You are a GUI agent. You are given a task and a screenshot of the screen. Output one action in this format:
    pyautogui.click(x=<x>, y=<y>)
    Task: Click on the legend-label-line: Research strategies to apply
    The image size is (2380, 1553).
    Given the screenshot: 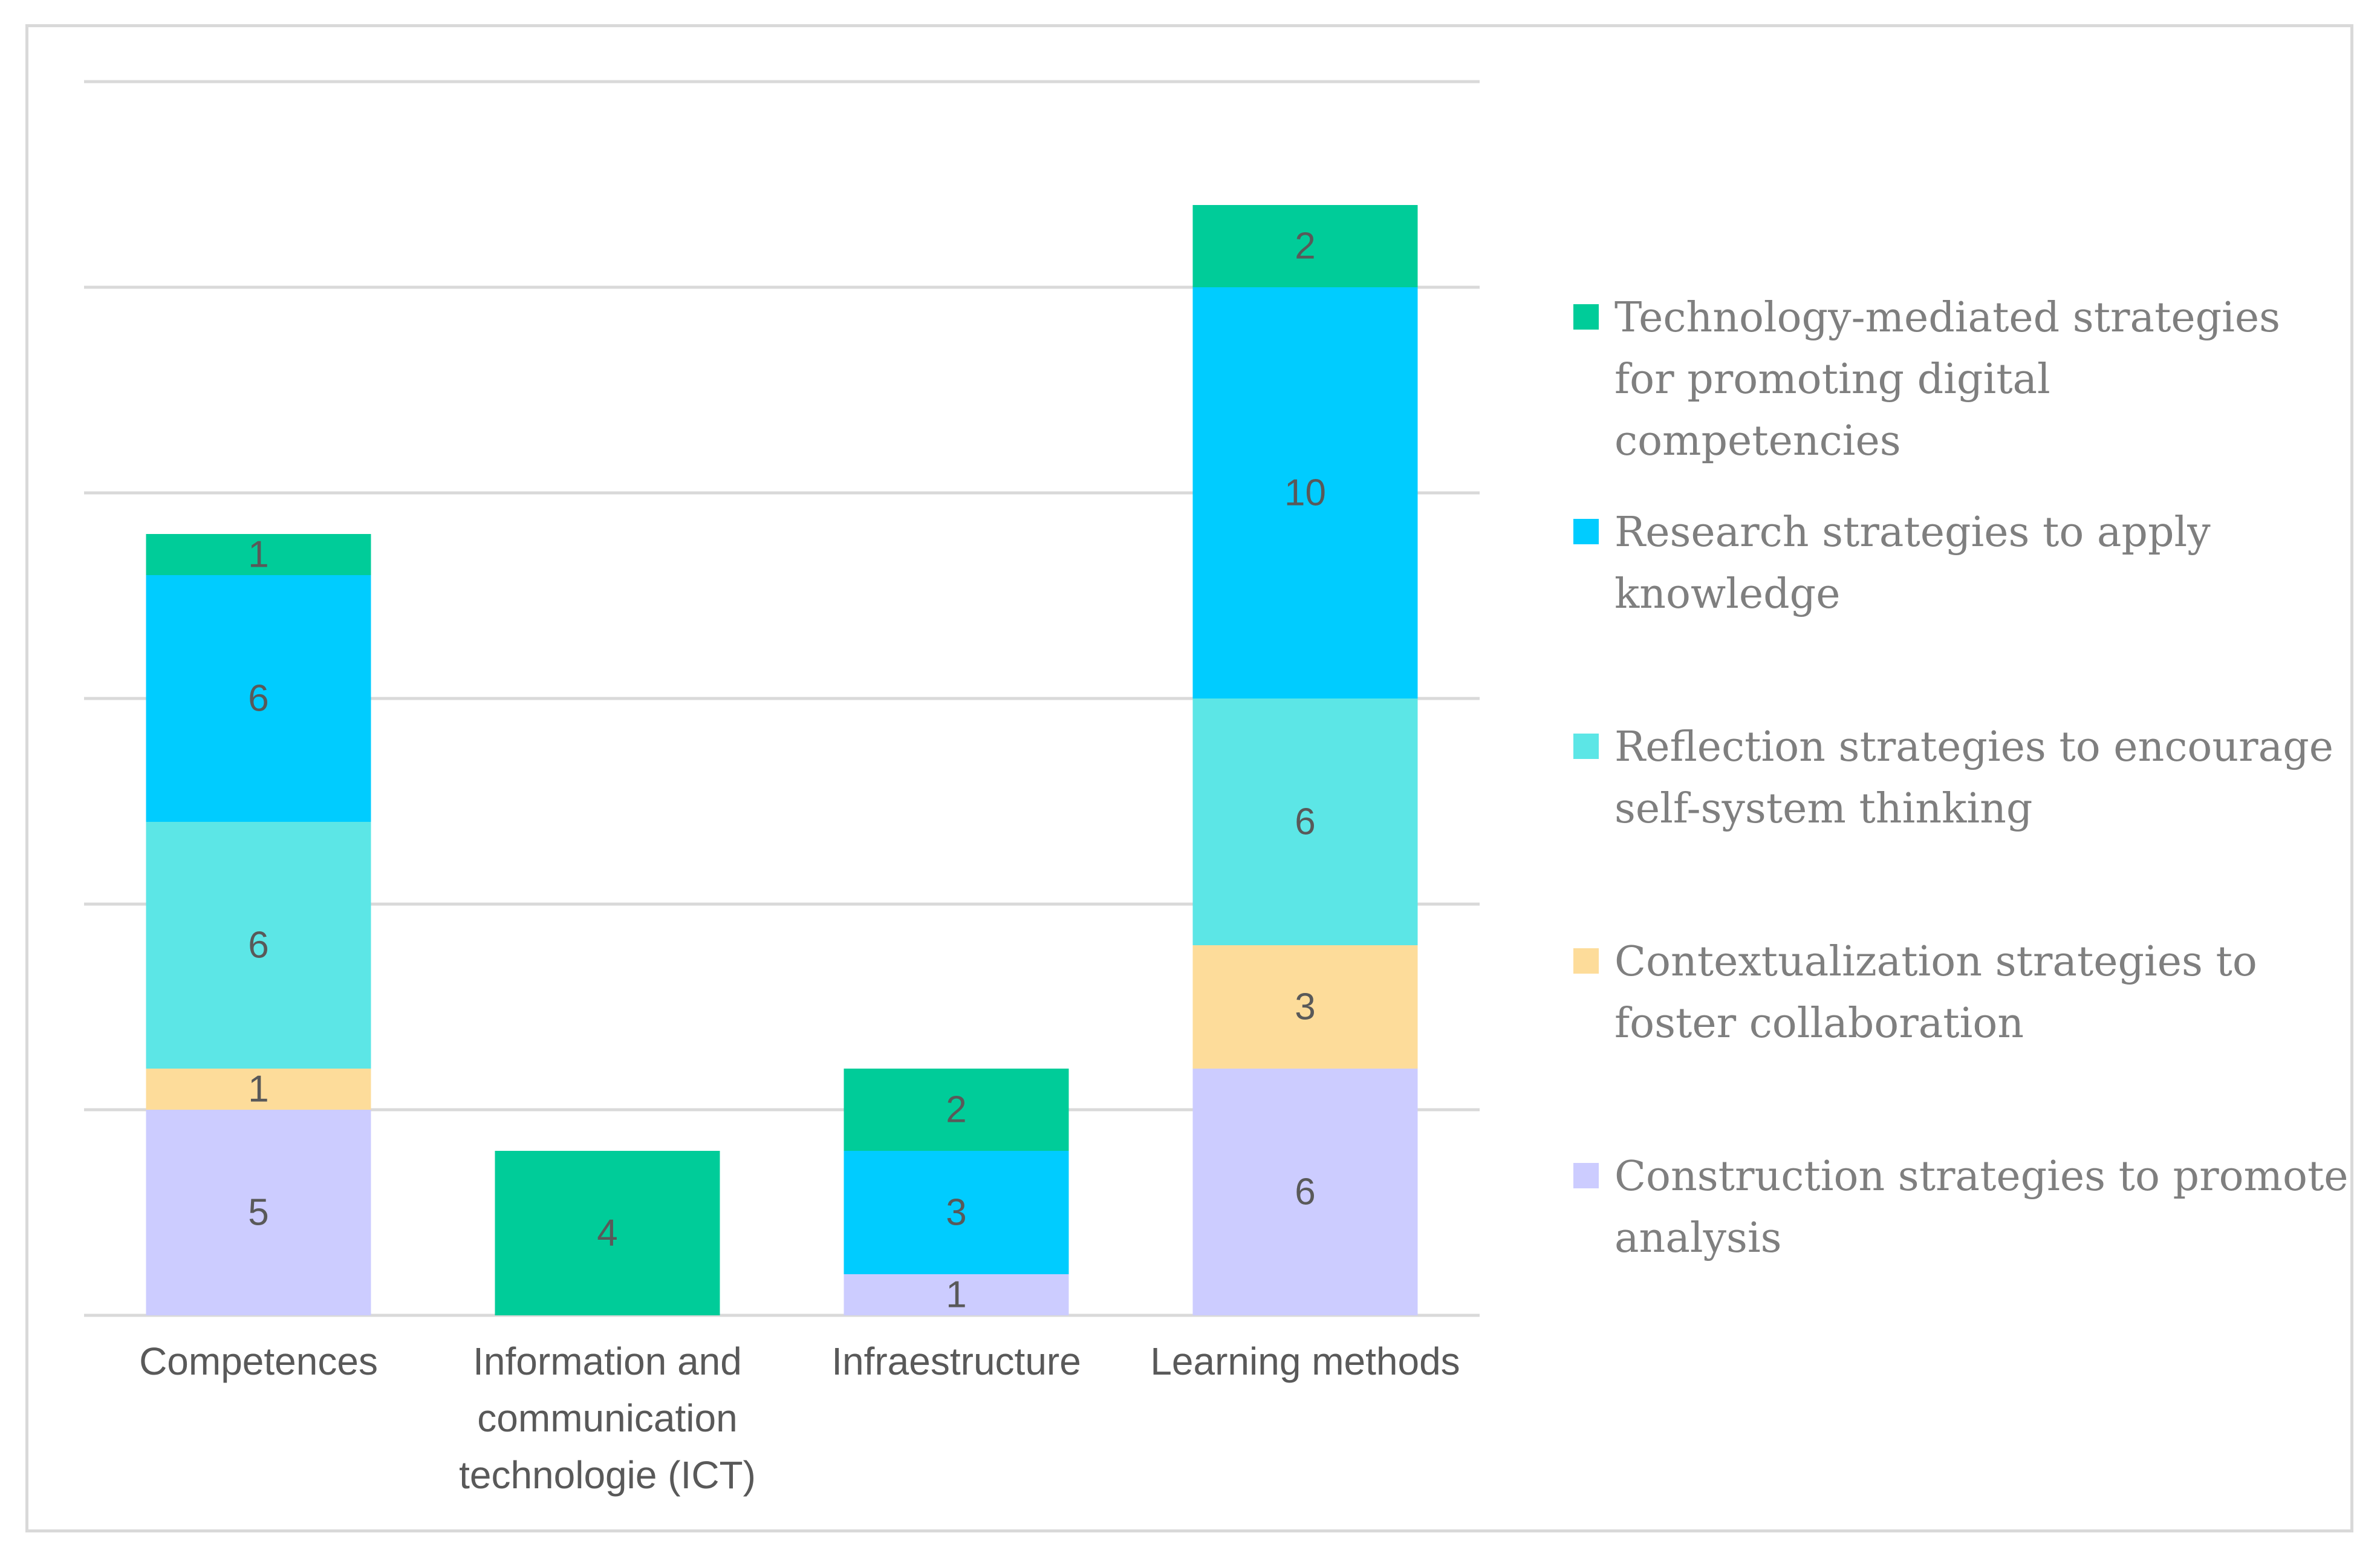 What is the action you would take?
    pyautogui.click(x=1912, y=532)
    